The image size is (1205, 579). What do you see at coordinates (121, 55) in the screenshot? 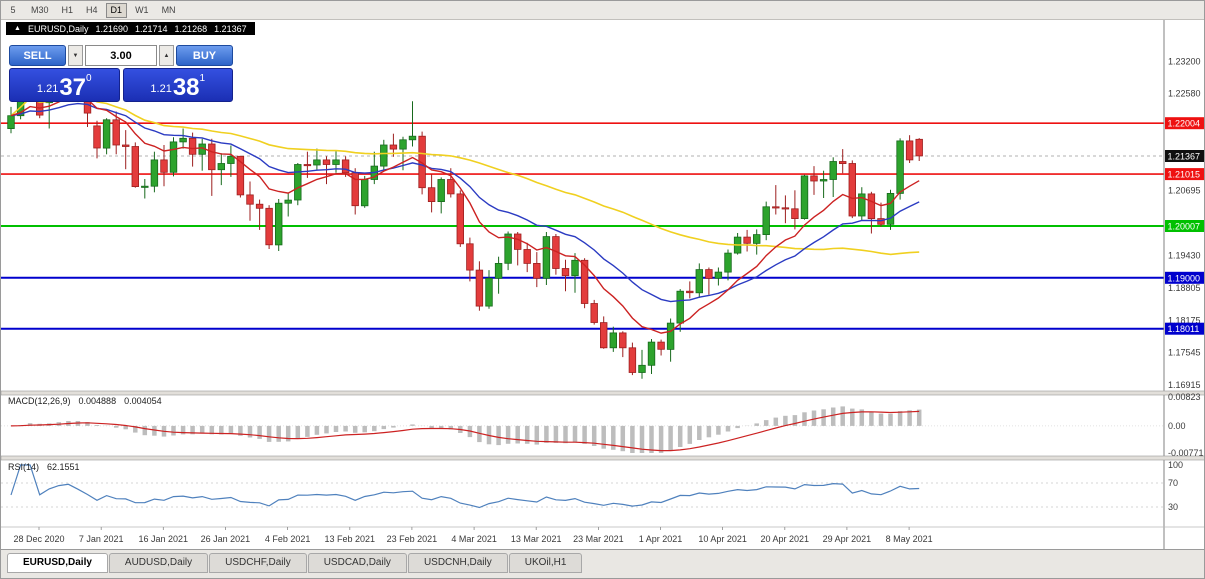
I see `lot-size-input` at bounding box center [121, 55].